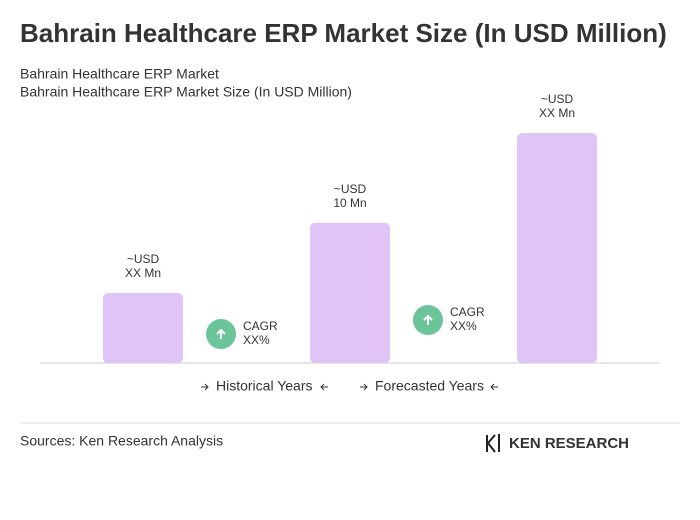  I want to click on legend-label: Historical Years, so click(264, 386).